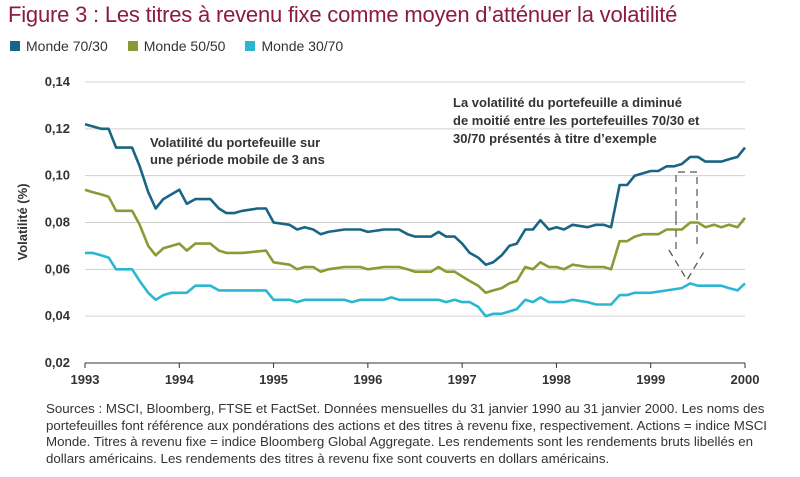 The width and height of the screenshot is (800, 477). I want to click on y-tick-label: 0,12, so click(57, 128).